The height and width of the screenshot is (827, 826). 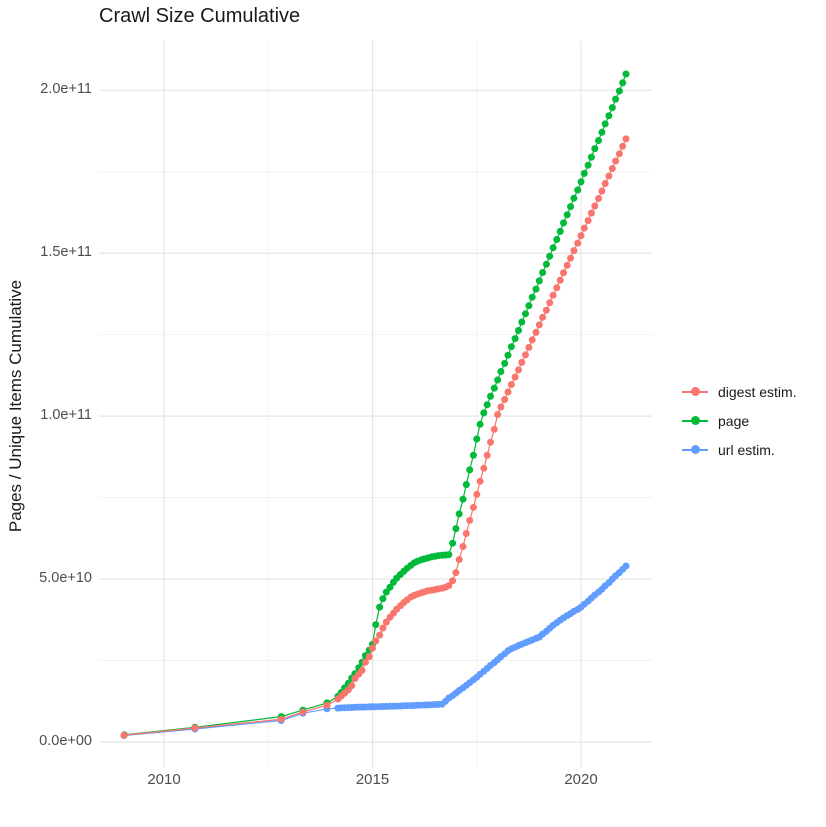 I want to click on x-tick-label: 2010, so click(x=164, y=779).